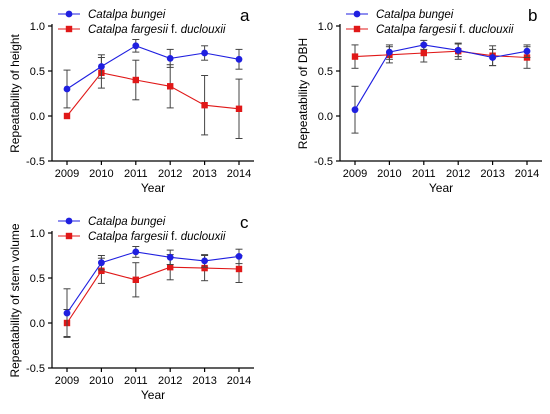 This screenshot has width=550, height=414. Describe the element at coordinates (15, 300) in the screenshot. I see `y-axis-title: Repeatability of stem volume` at that location.